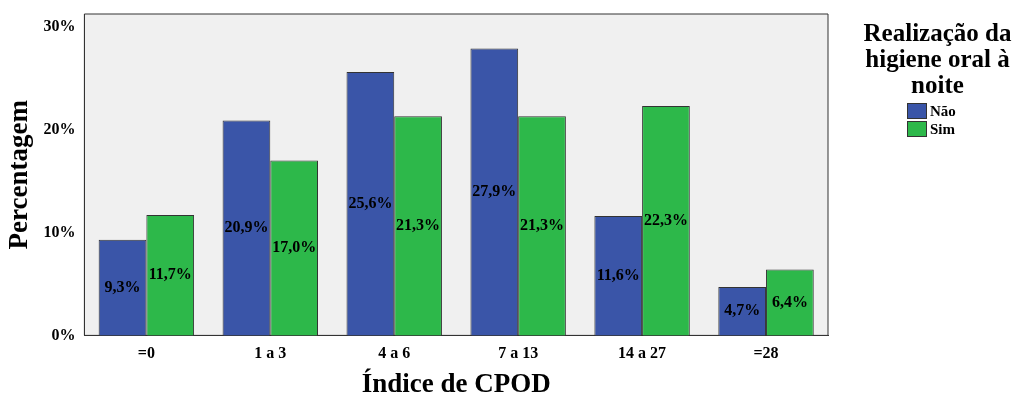 This screenshot has width=1033, height=405. Describe the element at coordinates (18, 174) in the screenshot. I see `y-axis-title: Percentagem` at that location.